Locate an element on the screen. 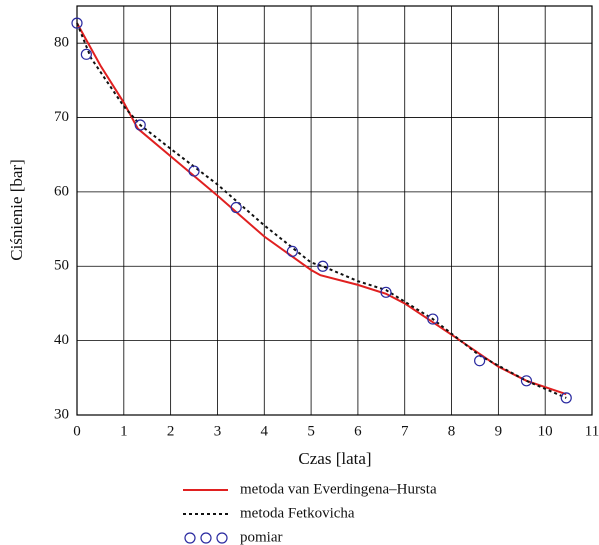 This screenshot has width=599, height=545. x-axis-label: Czas [lata] is located at coordinates (334, 458).